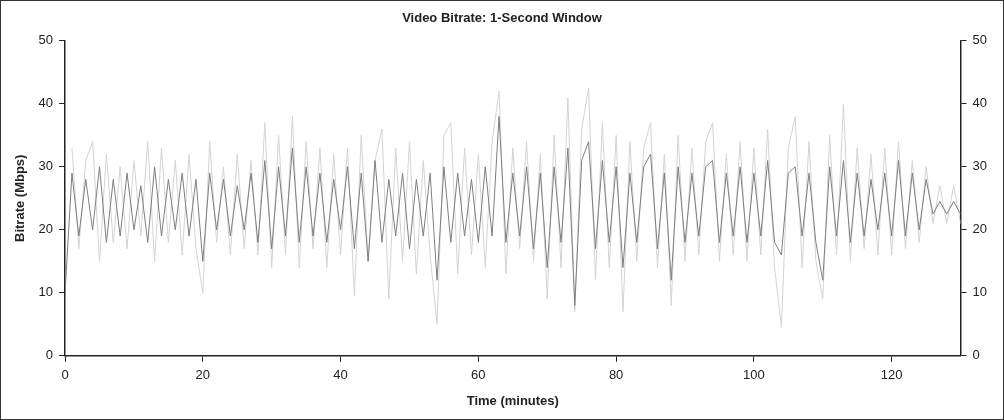 This screenshot has width=1004, height=420. What do you see at coordinates (502, 17) in the screenshot?
I see `chart-title: Video Bitrate: 1-Second Window` at bounding box center [502, 17].